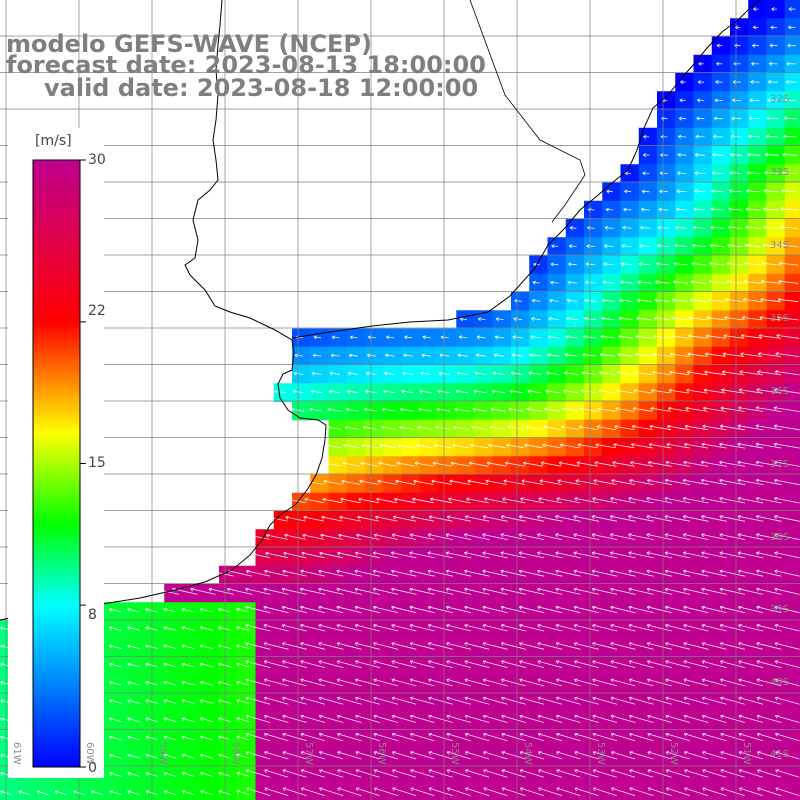  I want to click on forecast-date: forecast date: 2023-08-13 18:00:00, so click(246, 65).